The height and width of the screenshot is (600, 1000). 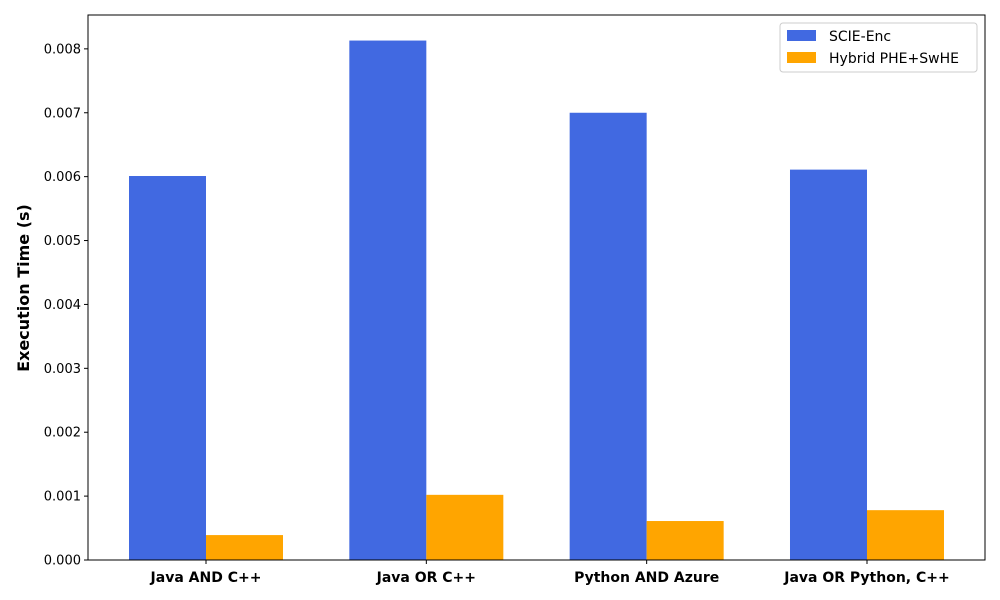 What do you see at coordinates (62, 305) in the screenshot?
I see `y-tick-label: 0.004` at bounding box center [62, 305].